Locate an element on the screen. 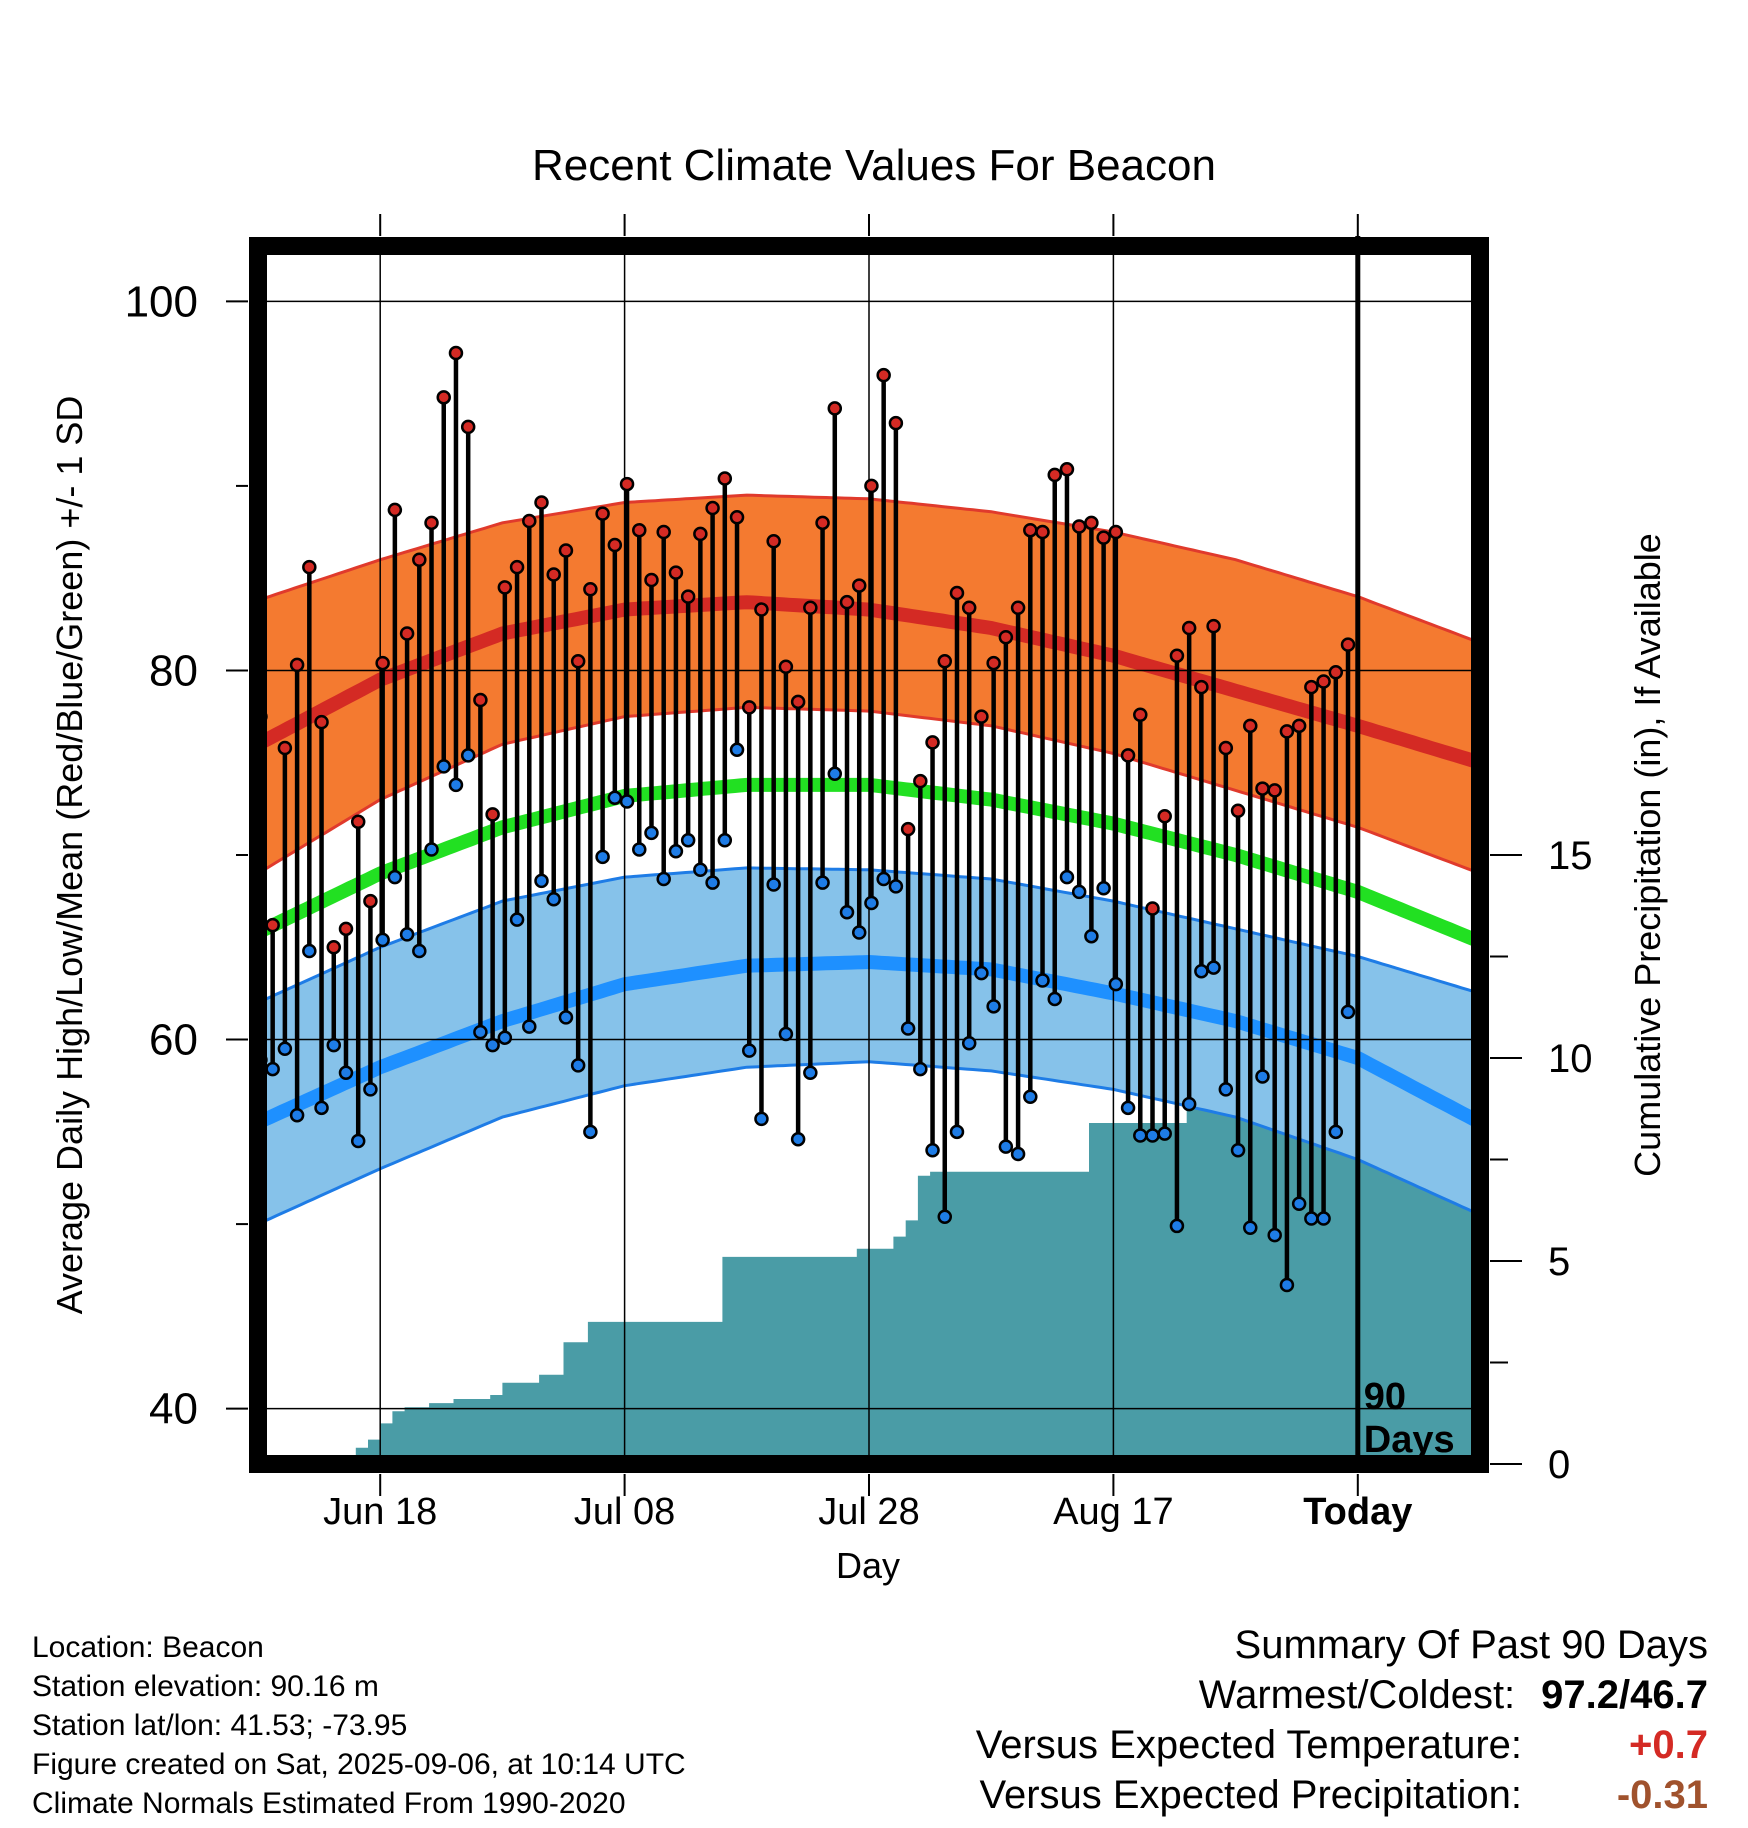  summary-heading: Summary Of Past 90 Days is located at coordinates (1471, 1645).